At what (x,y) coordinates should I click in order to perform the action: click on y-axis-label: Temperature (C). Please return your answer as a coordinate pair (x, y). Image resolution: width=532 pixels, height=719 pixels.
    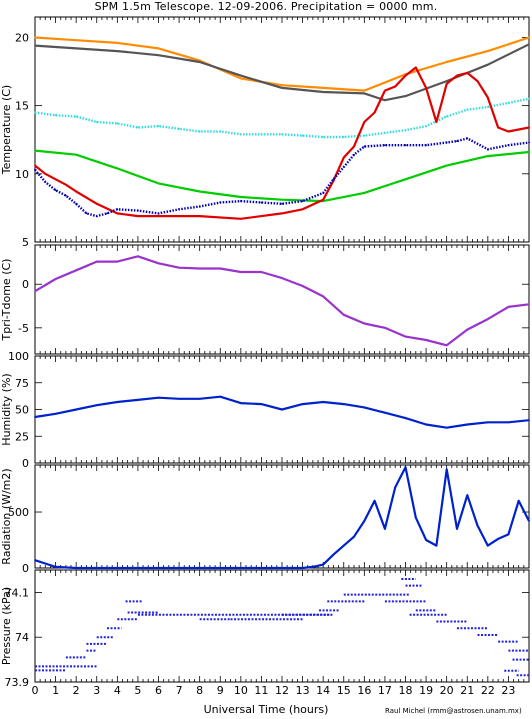
    Looking at the image, I should click on (6, 130).